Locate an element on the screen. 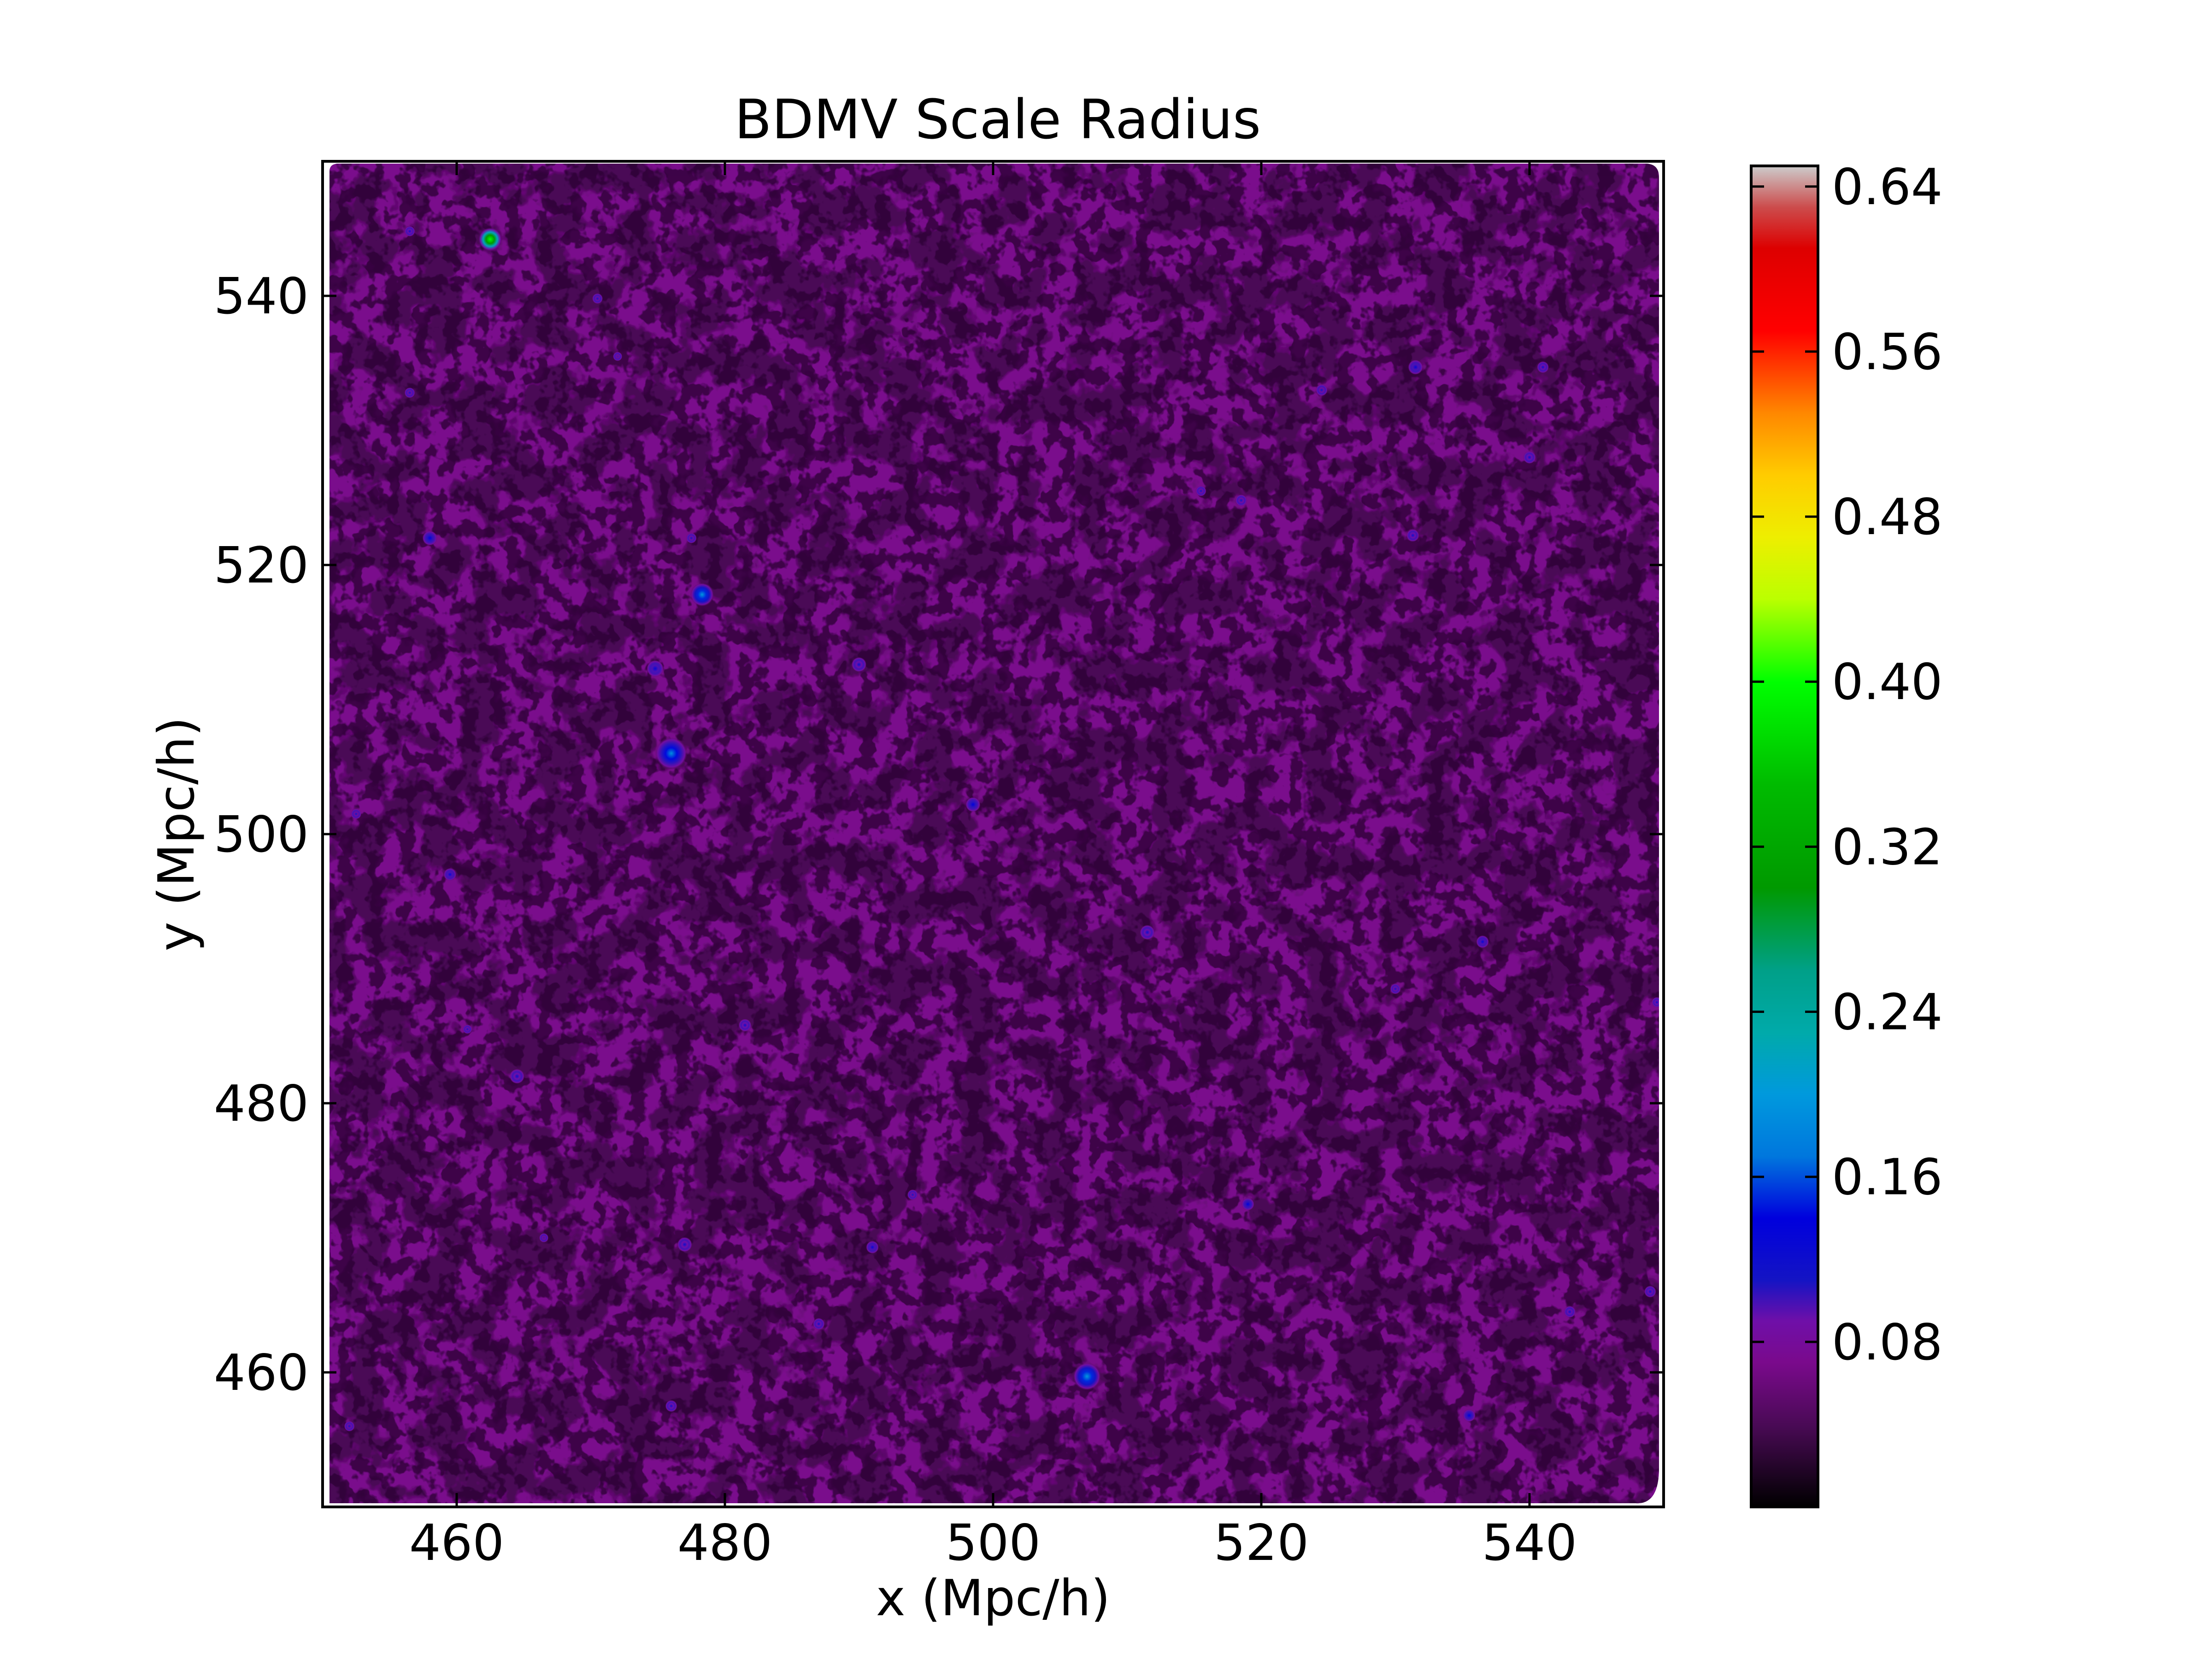  colorbar-tick-label: 0.40 is located at coordinates (1887, 682).